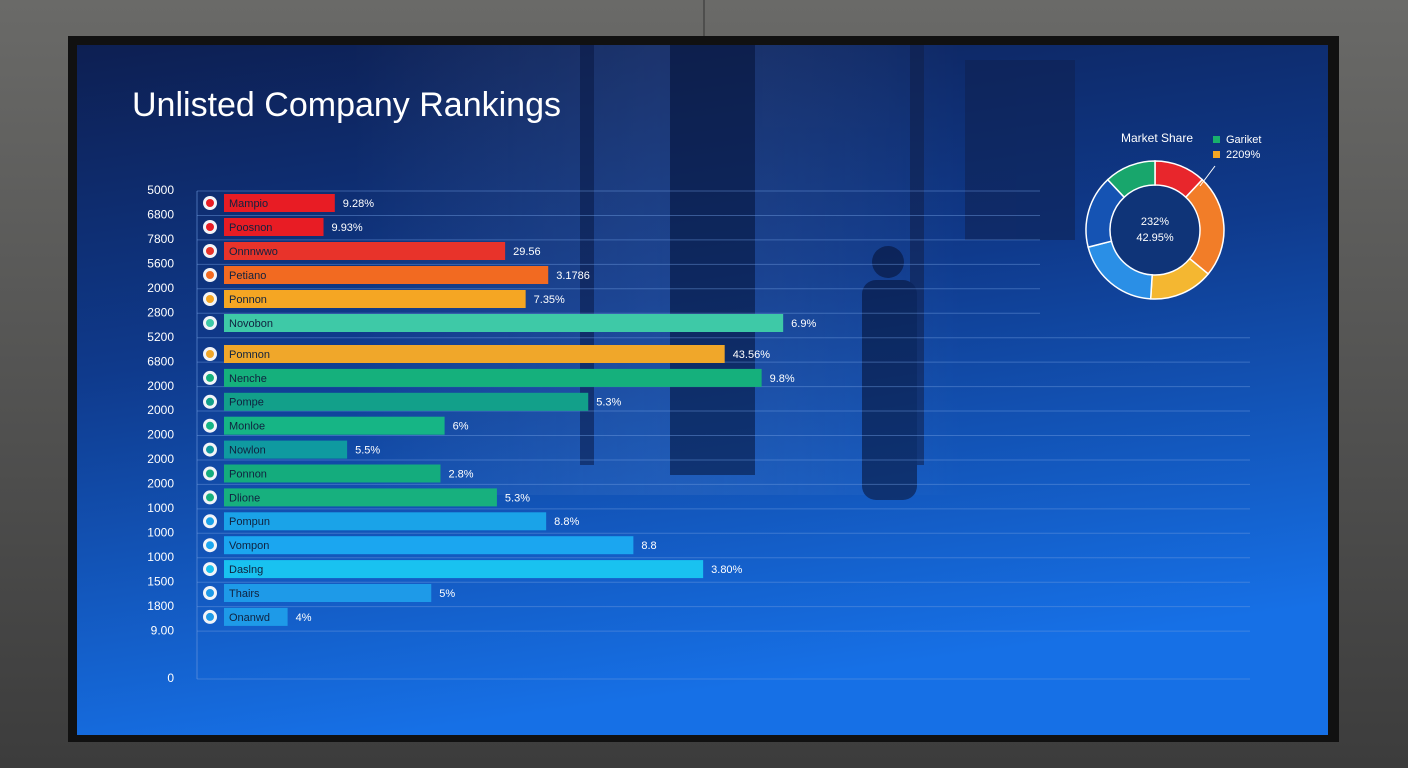 The height and width of the screenshot is (768, 1408). Describe the element at coordinates (608, 403) in the screenshot. I see `bar-annotation: 5.3%` at that location.